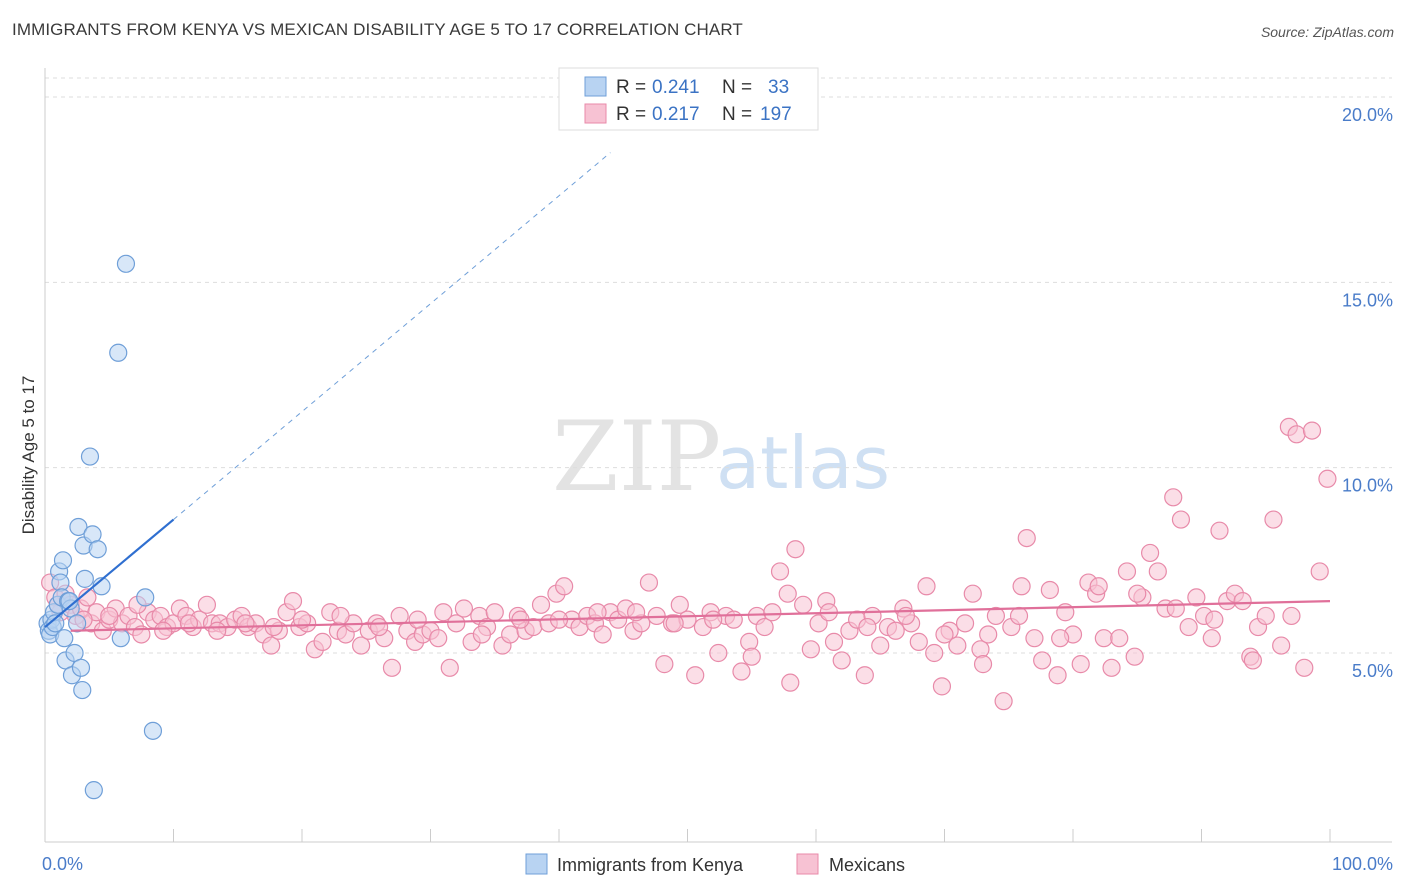  I want to click on legend-r-label-kenya: R =, so click(631, 87).